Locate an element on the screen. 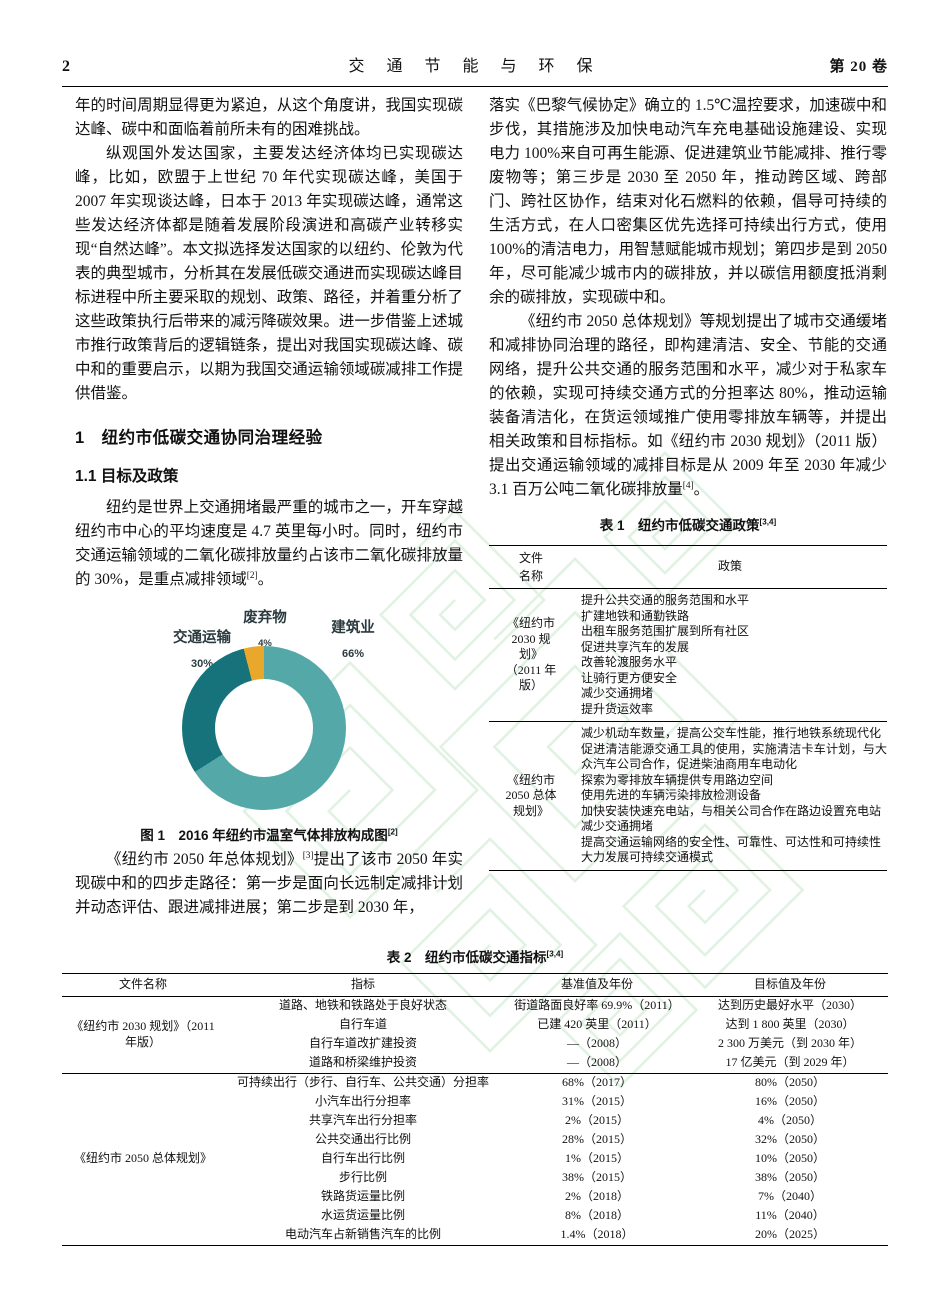 This screenshot has width=950, height=1290. donut-hole is located at coordinates (264, 728).